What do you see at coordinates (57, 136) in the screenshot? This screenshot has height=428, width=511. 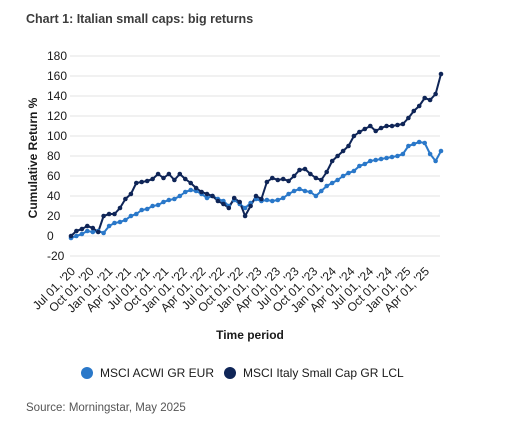 I see `y-tick-label: 100` at bounding box center [57, 136].